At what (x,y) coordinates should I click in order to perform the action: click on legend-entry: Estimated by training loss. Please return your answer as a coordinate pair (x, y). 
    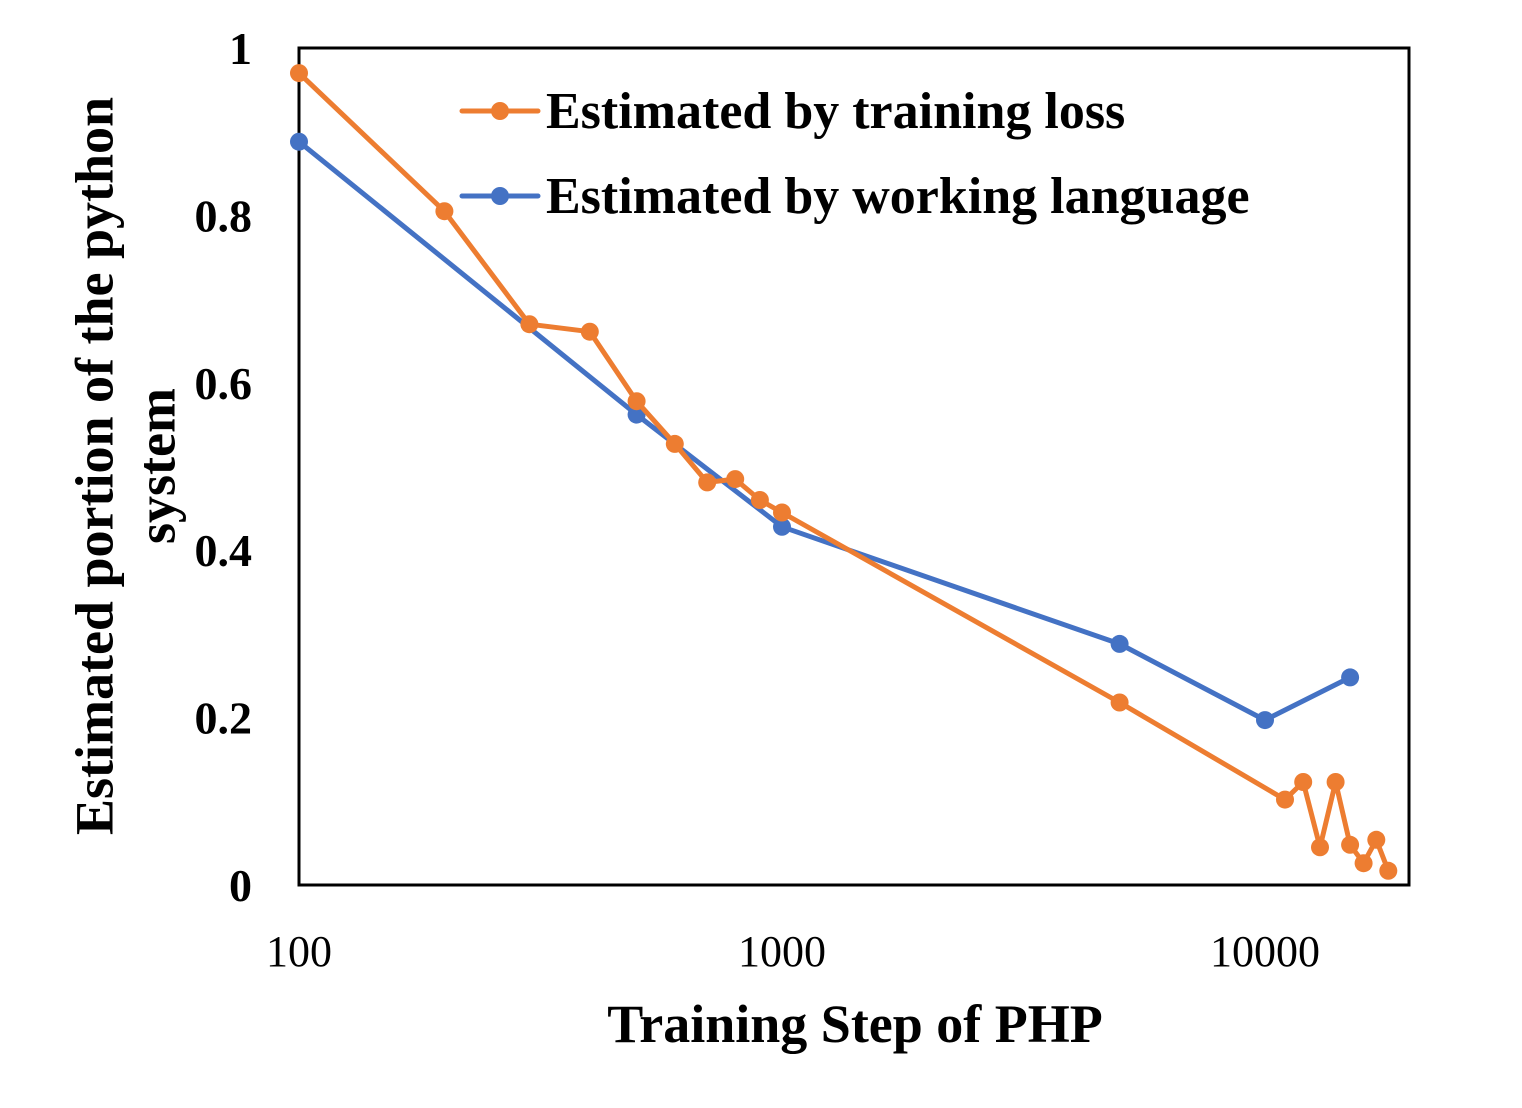
    Looking at the image, I should click on (792, 111).